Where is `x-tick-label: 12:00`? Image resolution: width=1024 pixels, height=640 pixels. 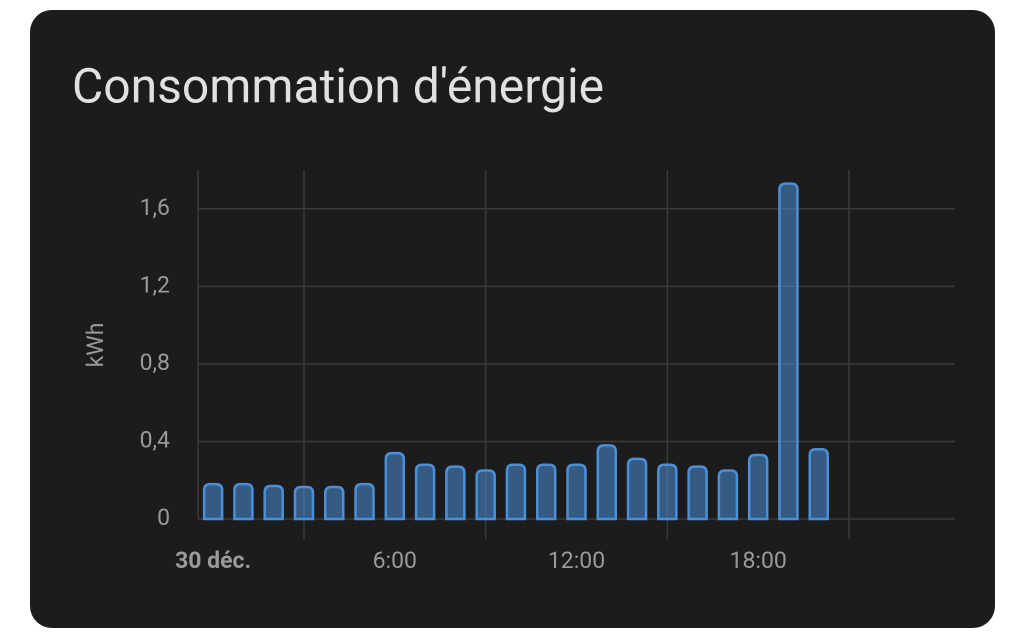 x-tick-label: 12:00 is located at coordinates (576, 560).